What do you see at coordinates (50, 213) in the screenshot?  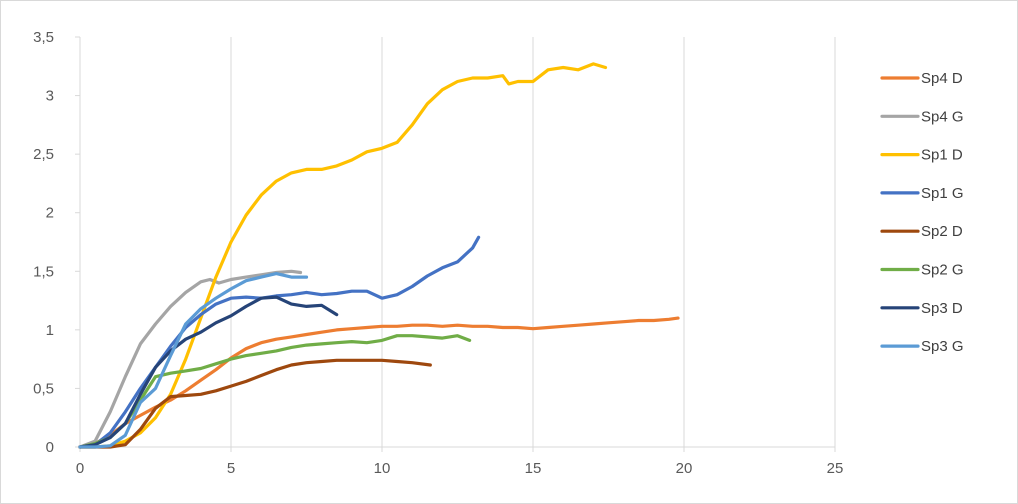 I see `y-tick-label: 2` at bounding box center [50, 213].